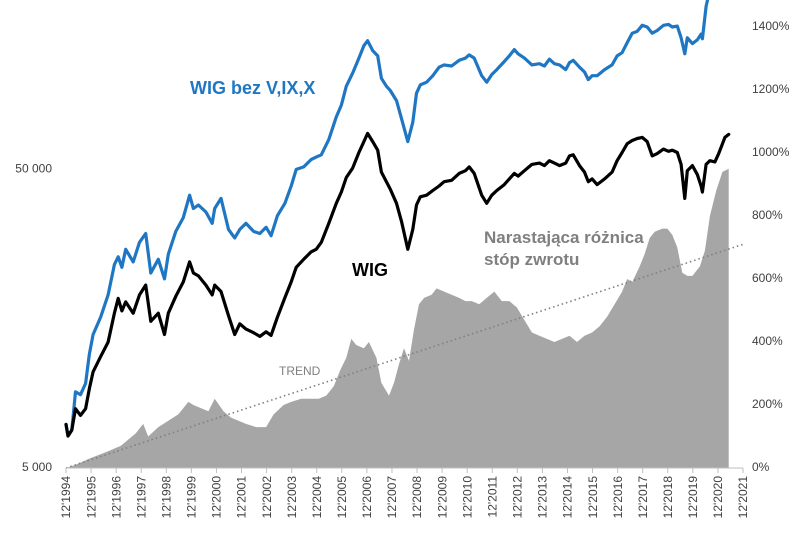  Describe the element at coordinates (467, 497) in the screenshot. I see `x-tick-label: 12'2010` at that location.